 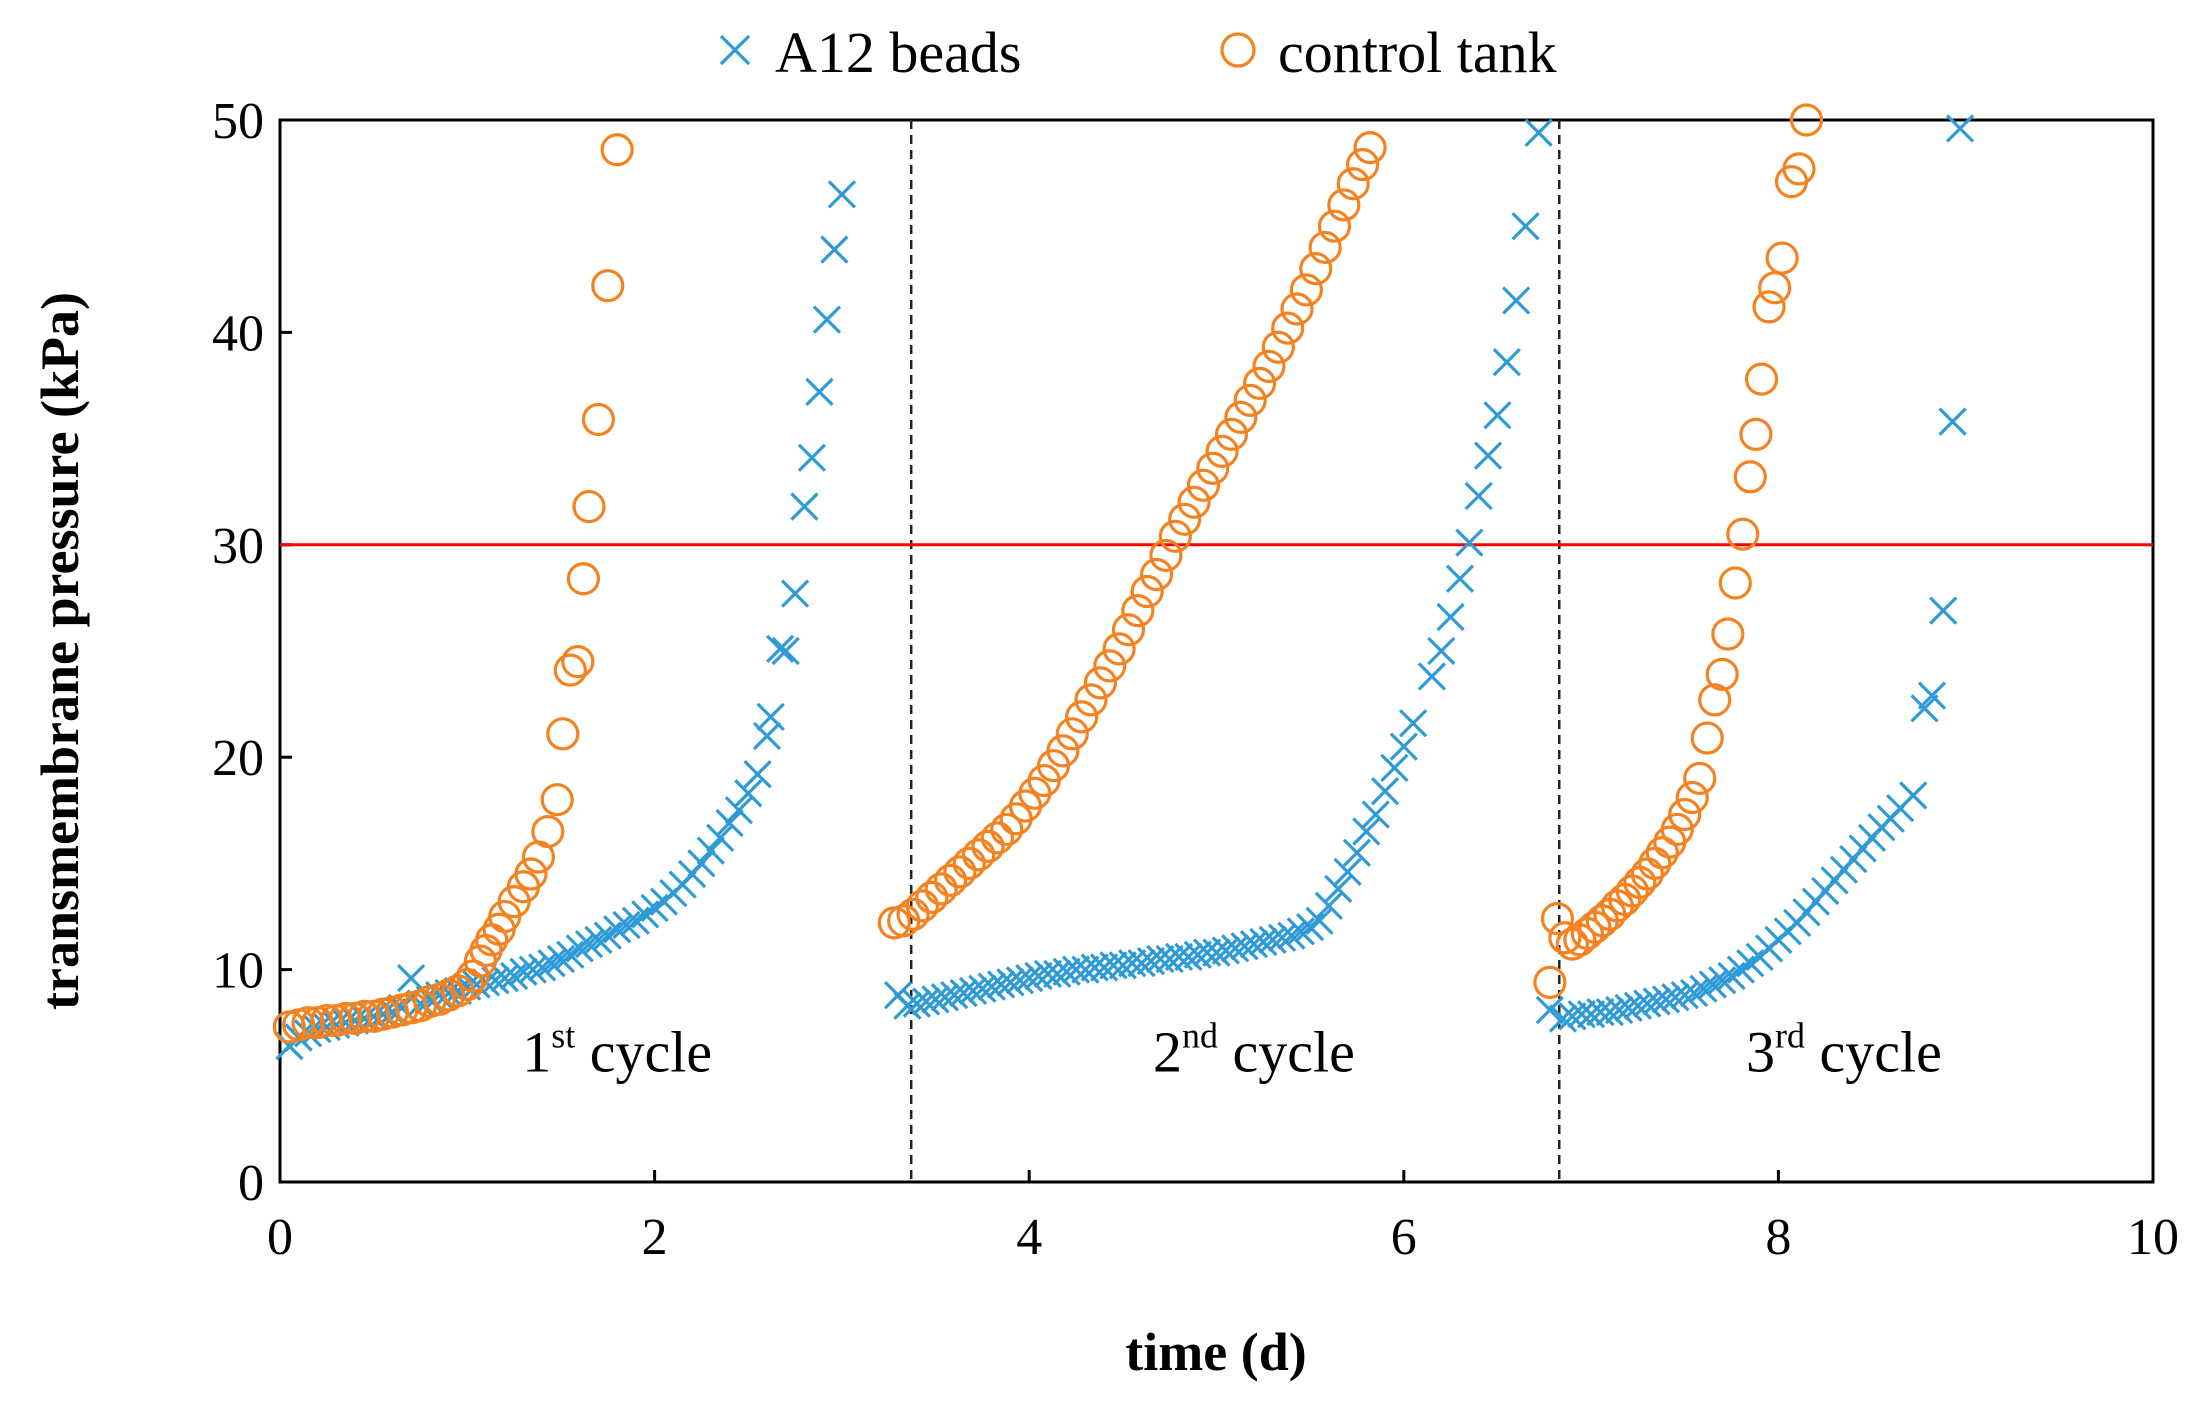 What do you see at coordinates (1760, 1052) in the screenshot?
I see `cycle-label-number: 3` at bounding box center [1760, 1052].